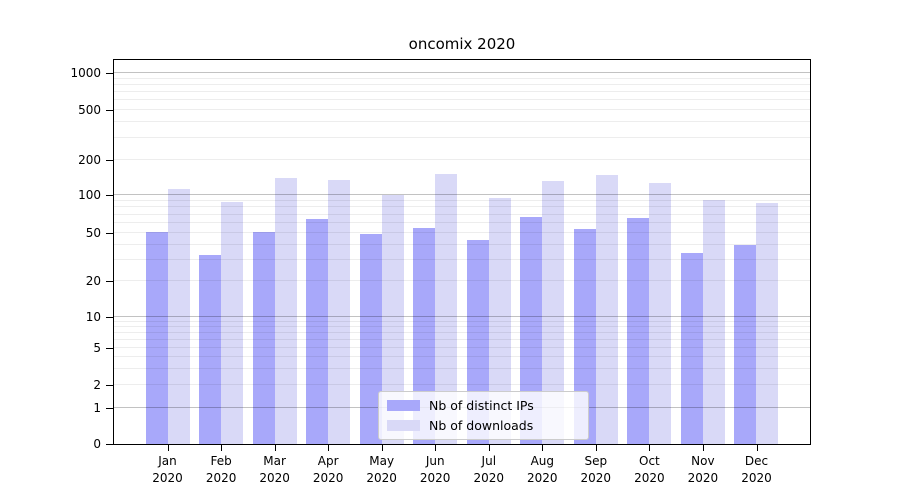 This screenshot has width=900, height=500. What do you see at coordinates (649, 469) in the screenshot?
I see `x-tick-label: Oct 2020` at bounding box center [649, 469].